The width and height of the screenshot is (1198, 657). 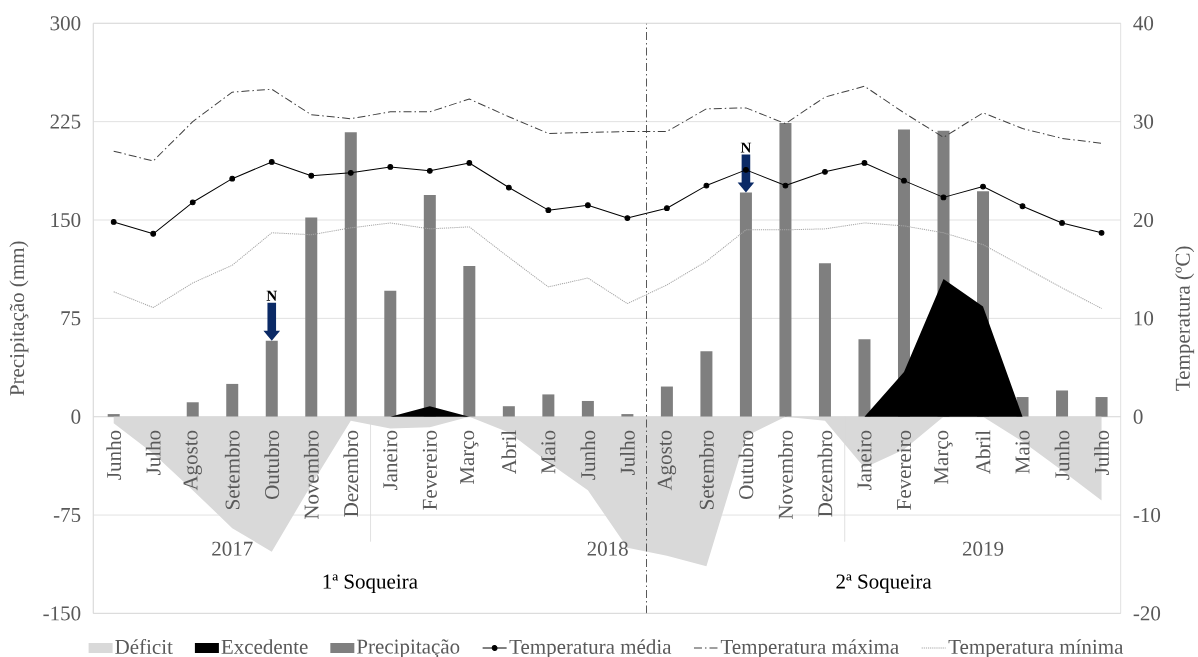 I want to click on annotation: 2ª Soqueira, so click(x=884, y=583).